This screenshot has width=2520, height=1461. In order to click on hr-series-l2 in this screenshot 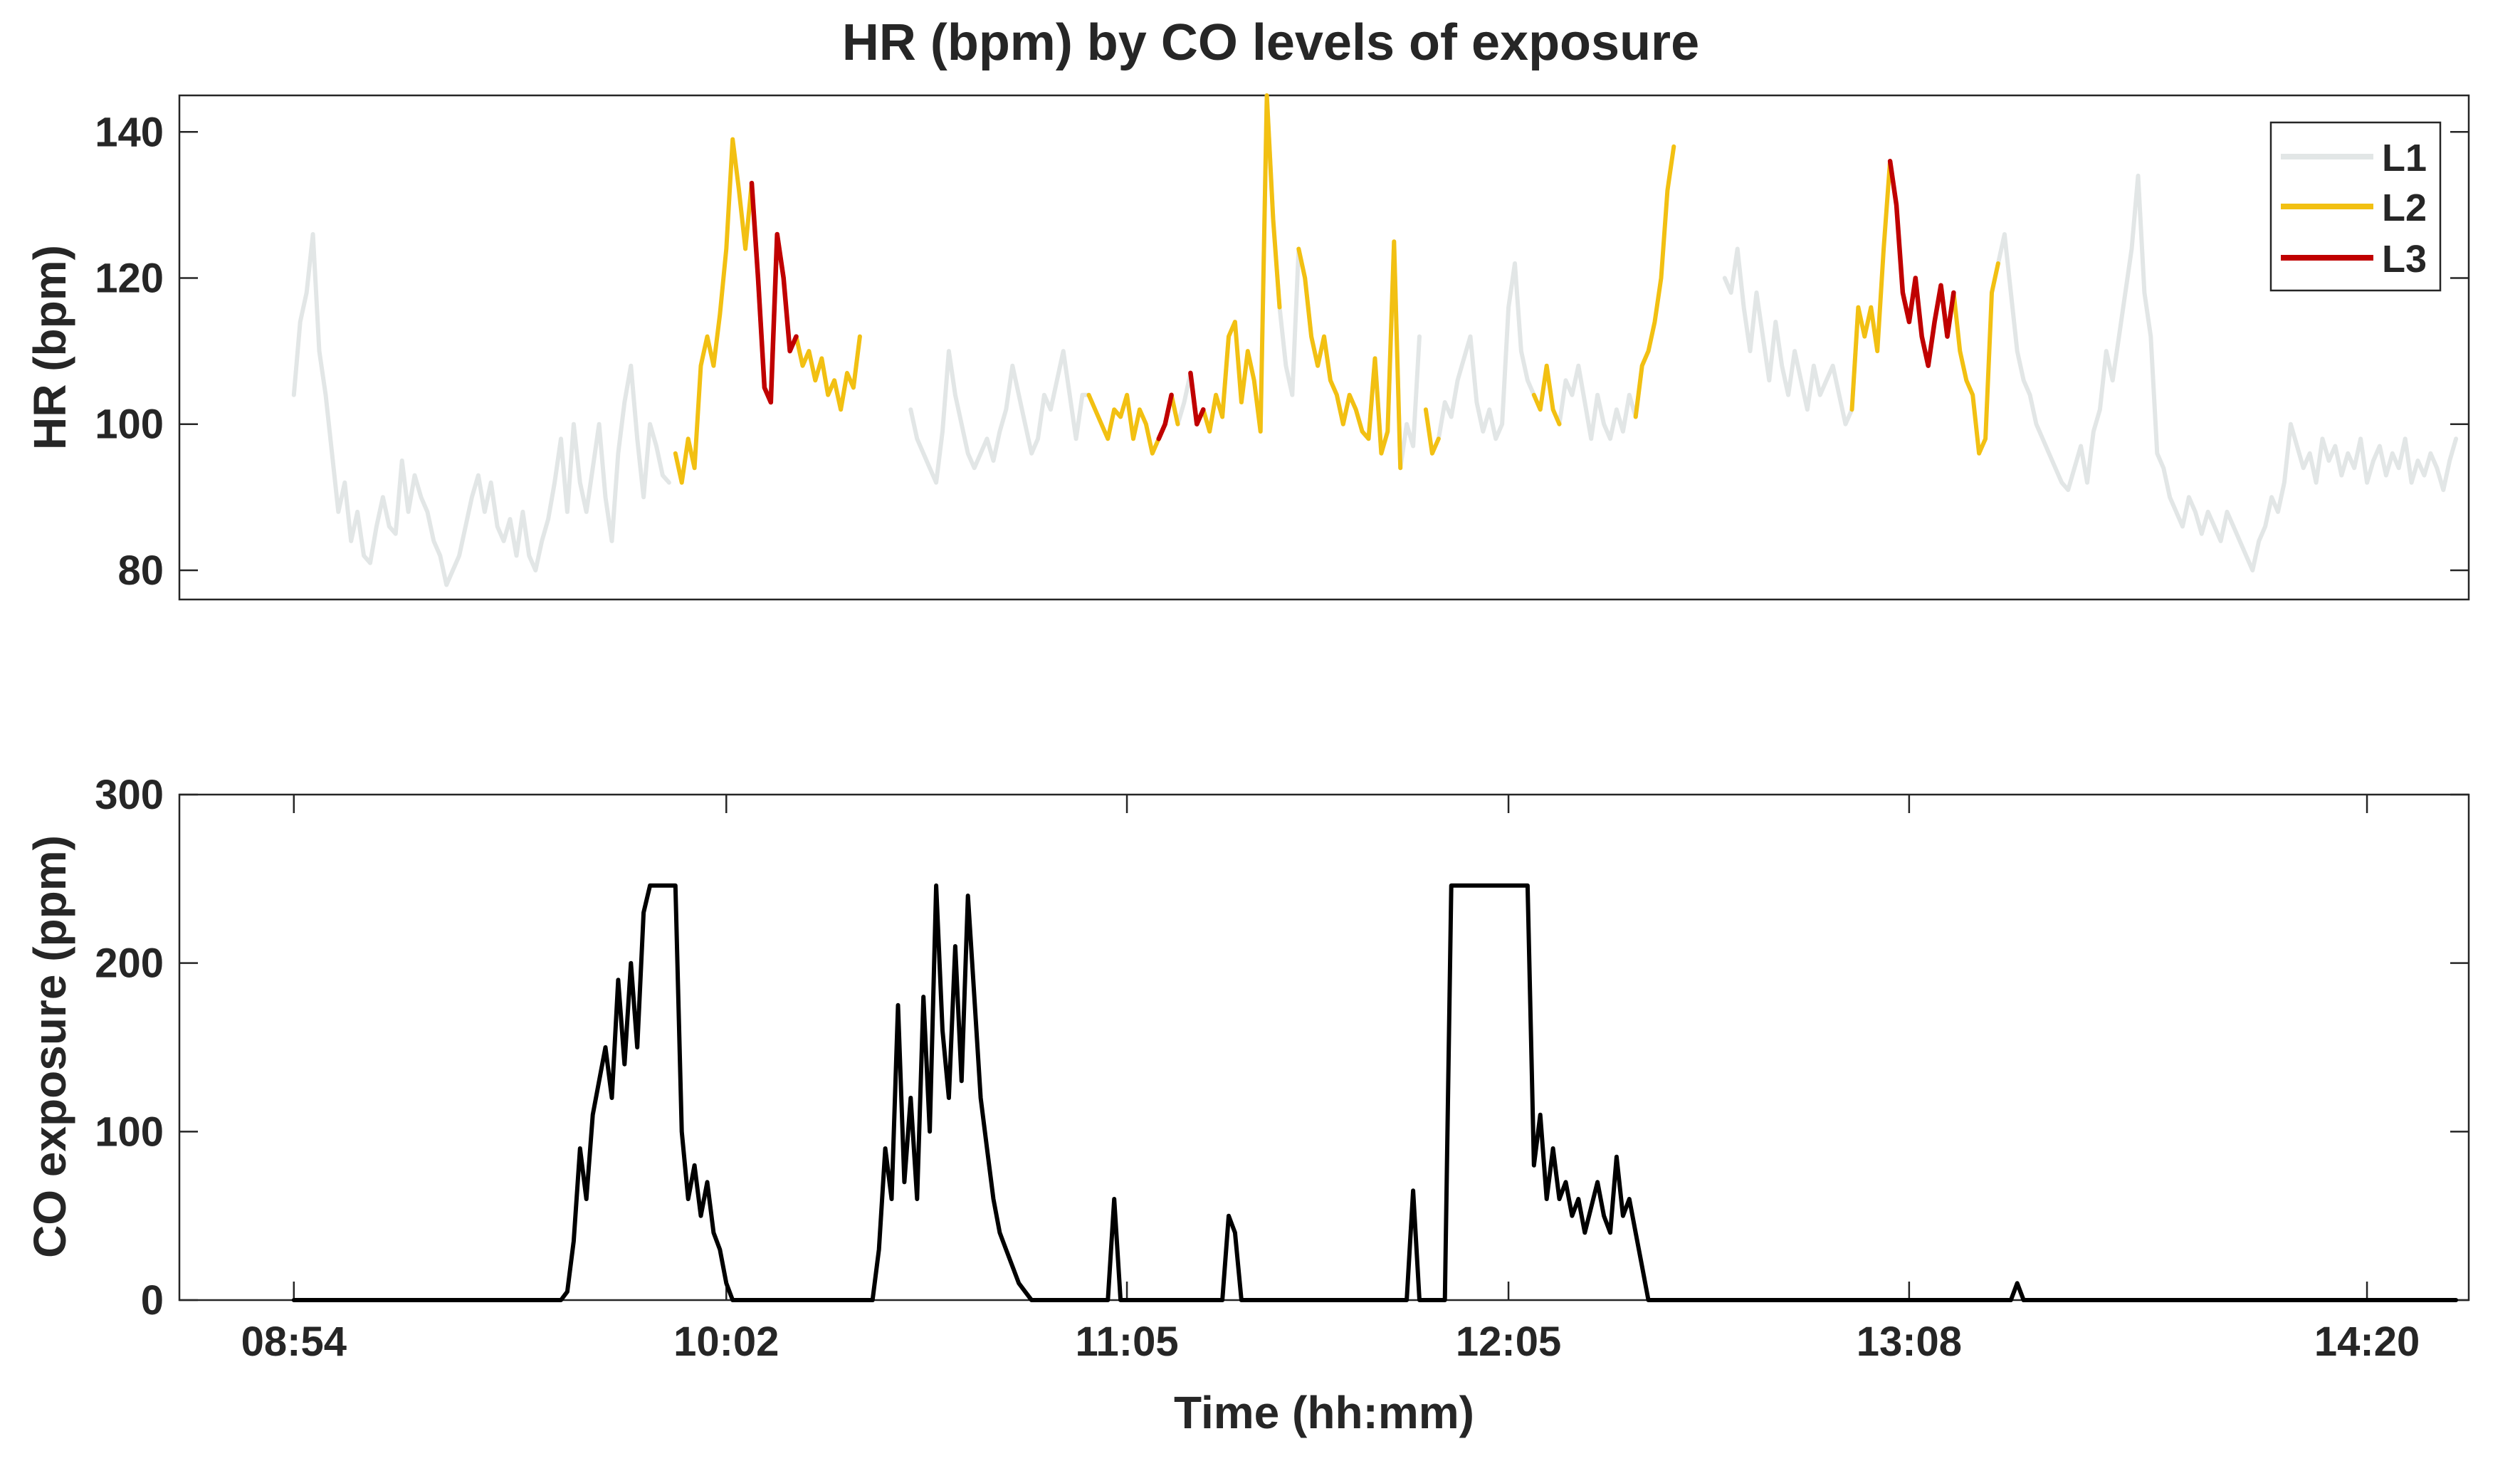, I will do `click(1336, 289)`.